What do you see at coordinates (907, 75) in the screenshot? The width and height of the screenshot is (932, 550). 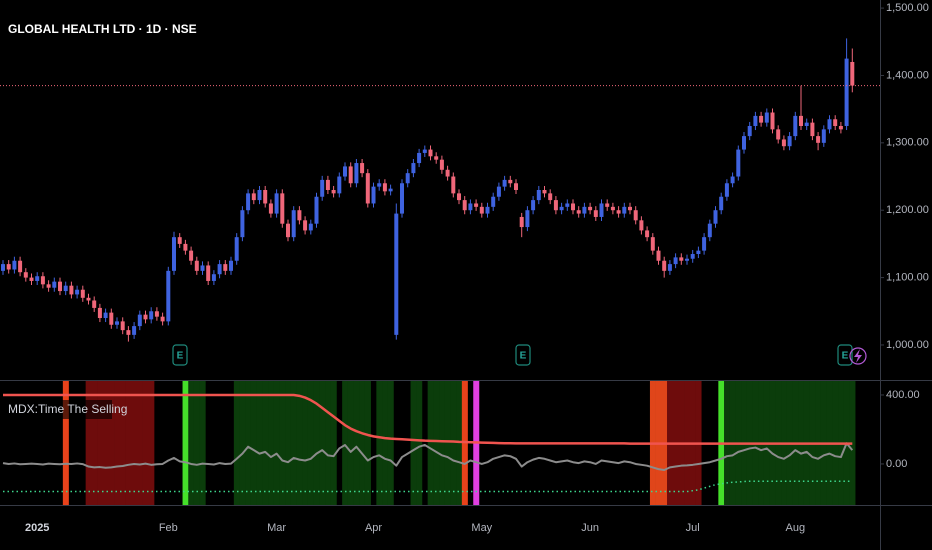 I see `y-tick-label: 1,400.00` at bounding box center [907, 75].